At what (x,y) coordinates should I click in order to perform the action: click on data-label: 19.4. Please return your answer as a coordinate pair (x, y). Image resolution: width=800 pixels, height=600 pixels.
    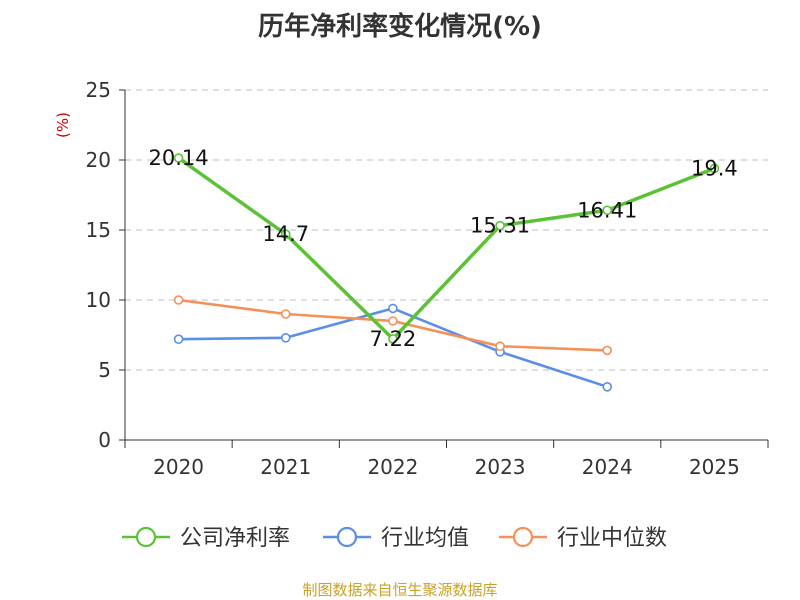
    Looking at the image, I should click on (714, 168).